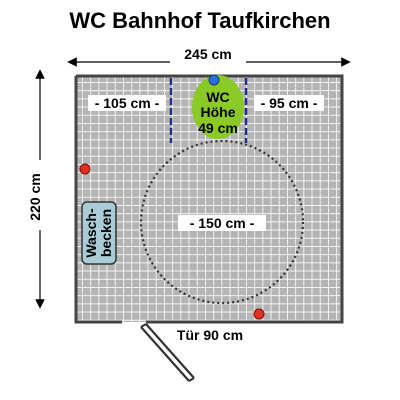 The image size is (400, 400). Describe the element at coordinates (217, 97) in the screenshot. I see `wc-label: WC` at that location.